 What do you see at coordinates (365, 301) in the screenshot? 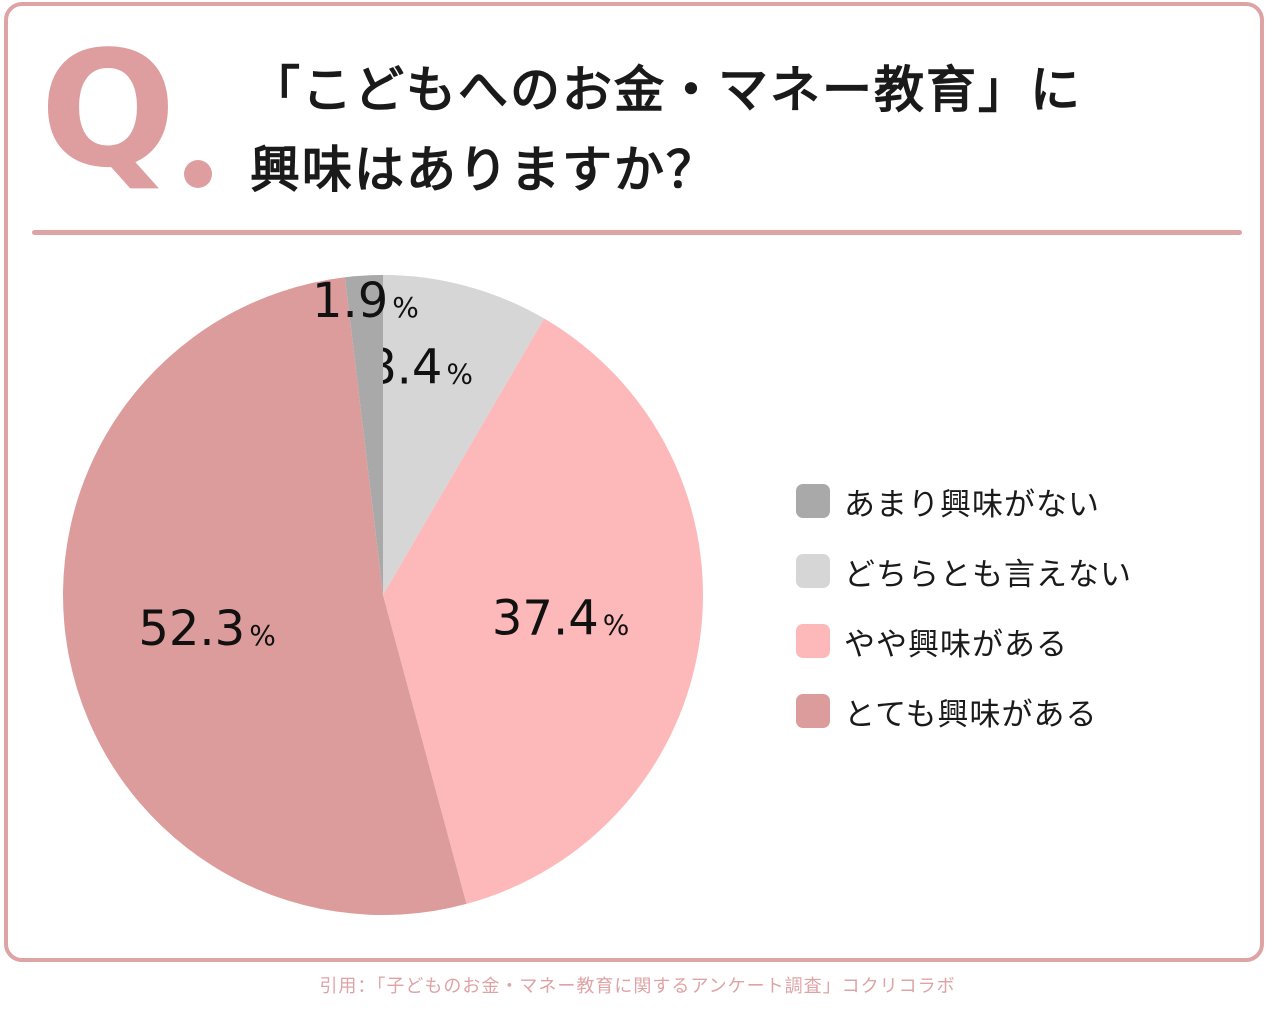
I see `slice-value-label: 1.9%` at bounding box center [365, 301].